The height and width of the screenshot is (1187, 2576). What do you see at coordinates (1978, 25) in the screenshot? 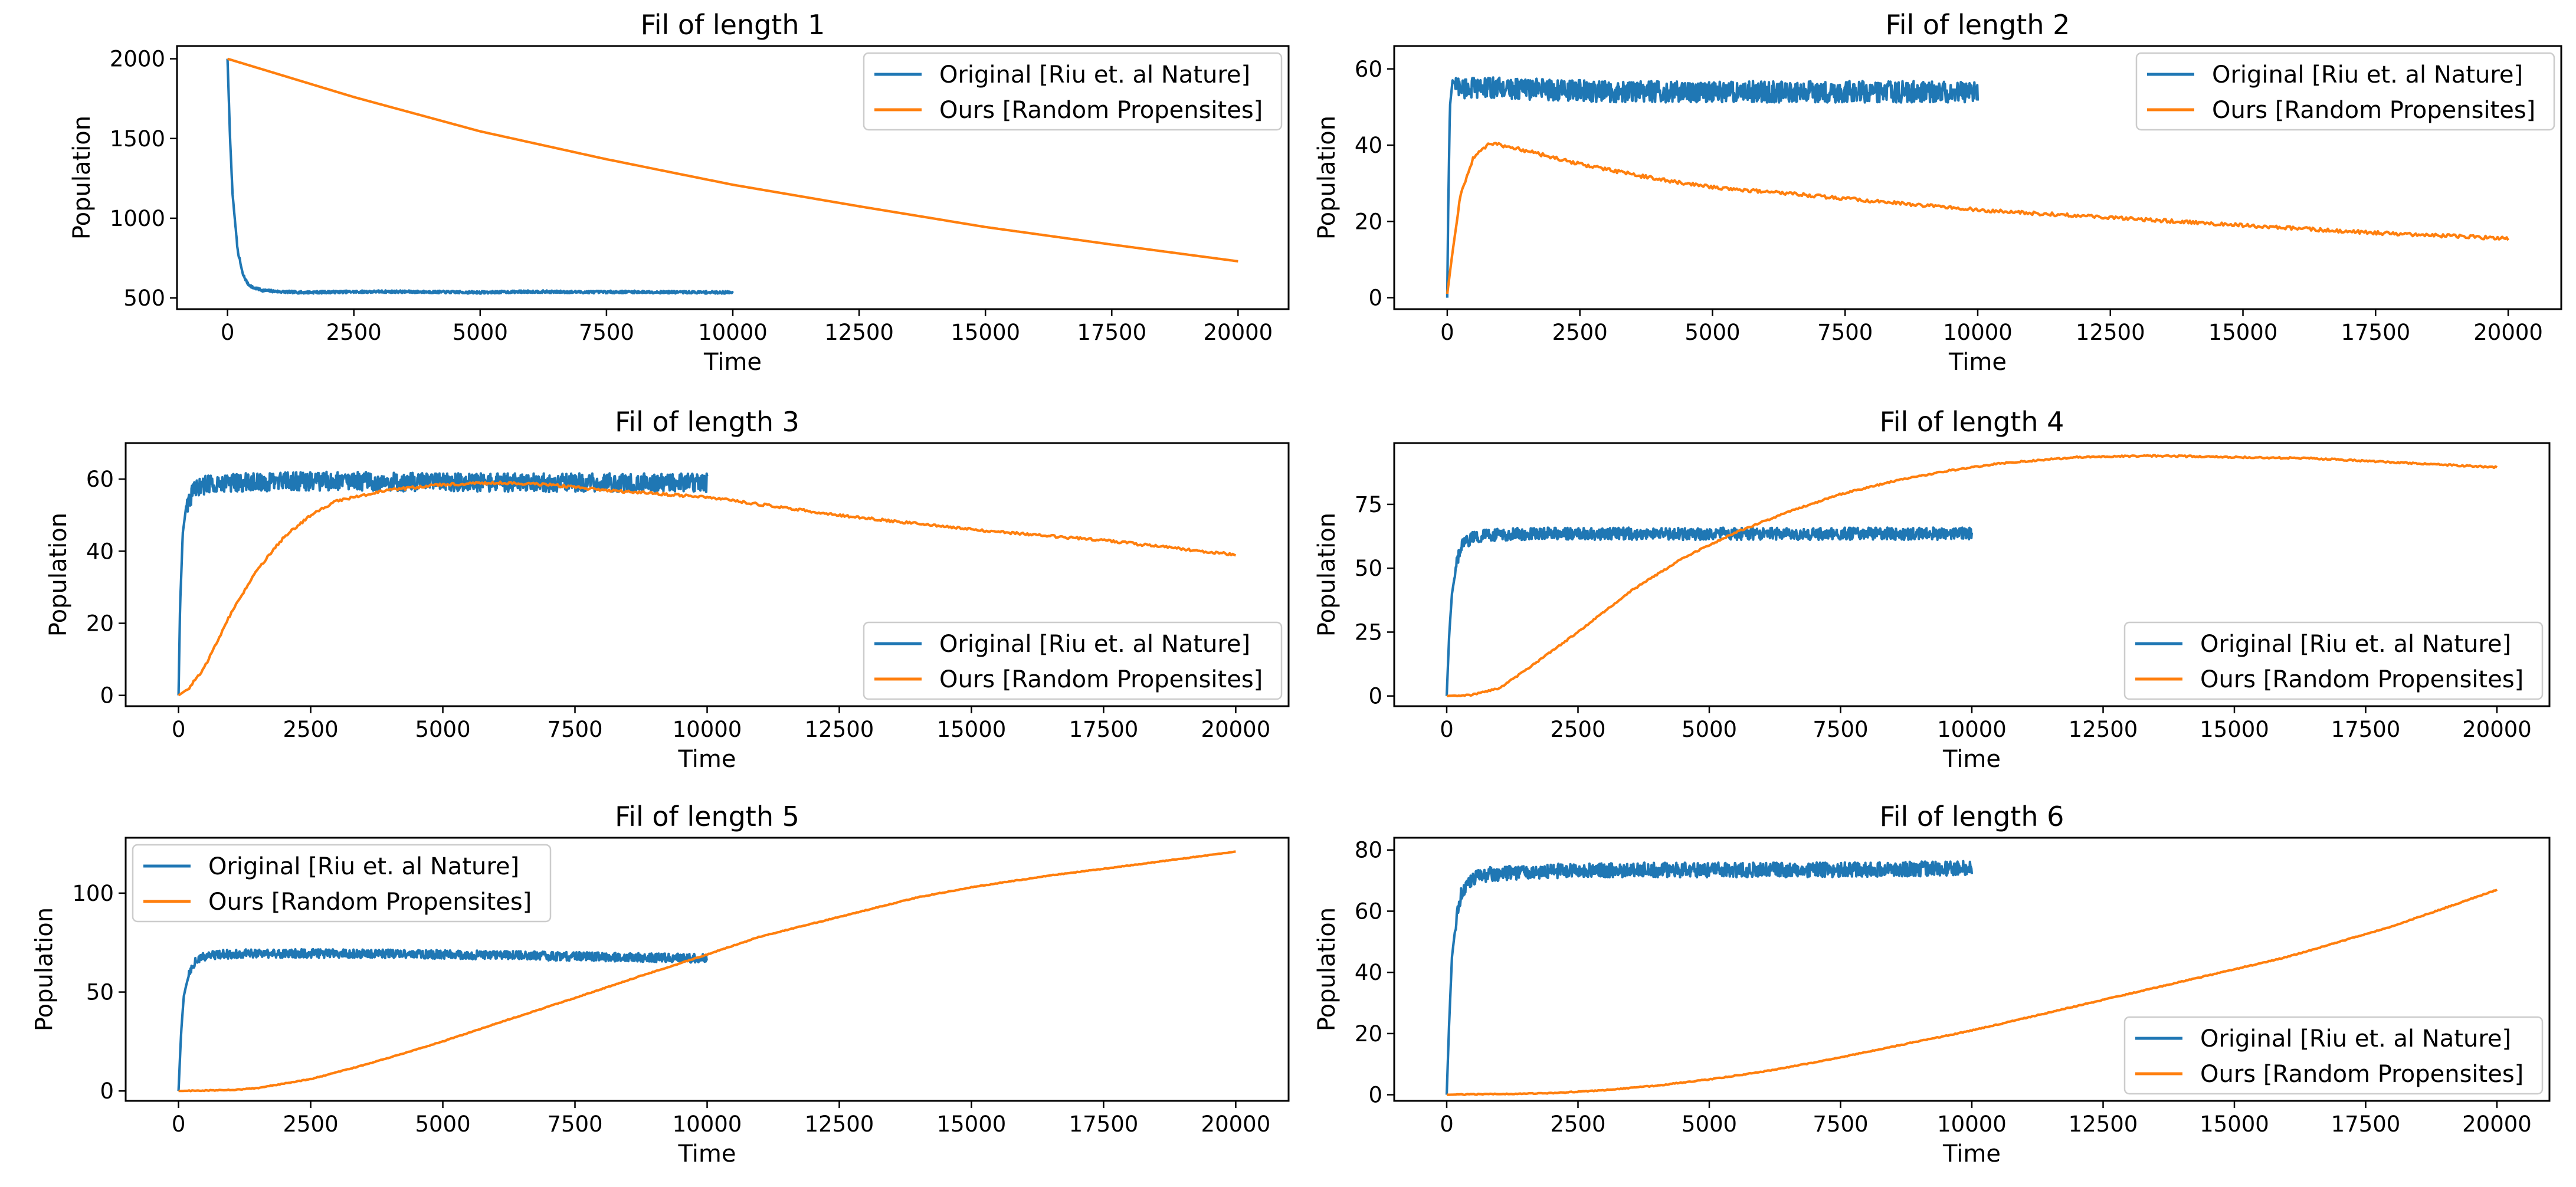
I see `subplot-title: Fil of length 2` at bounding box center [1978, 25].